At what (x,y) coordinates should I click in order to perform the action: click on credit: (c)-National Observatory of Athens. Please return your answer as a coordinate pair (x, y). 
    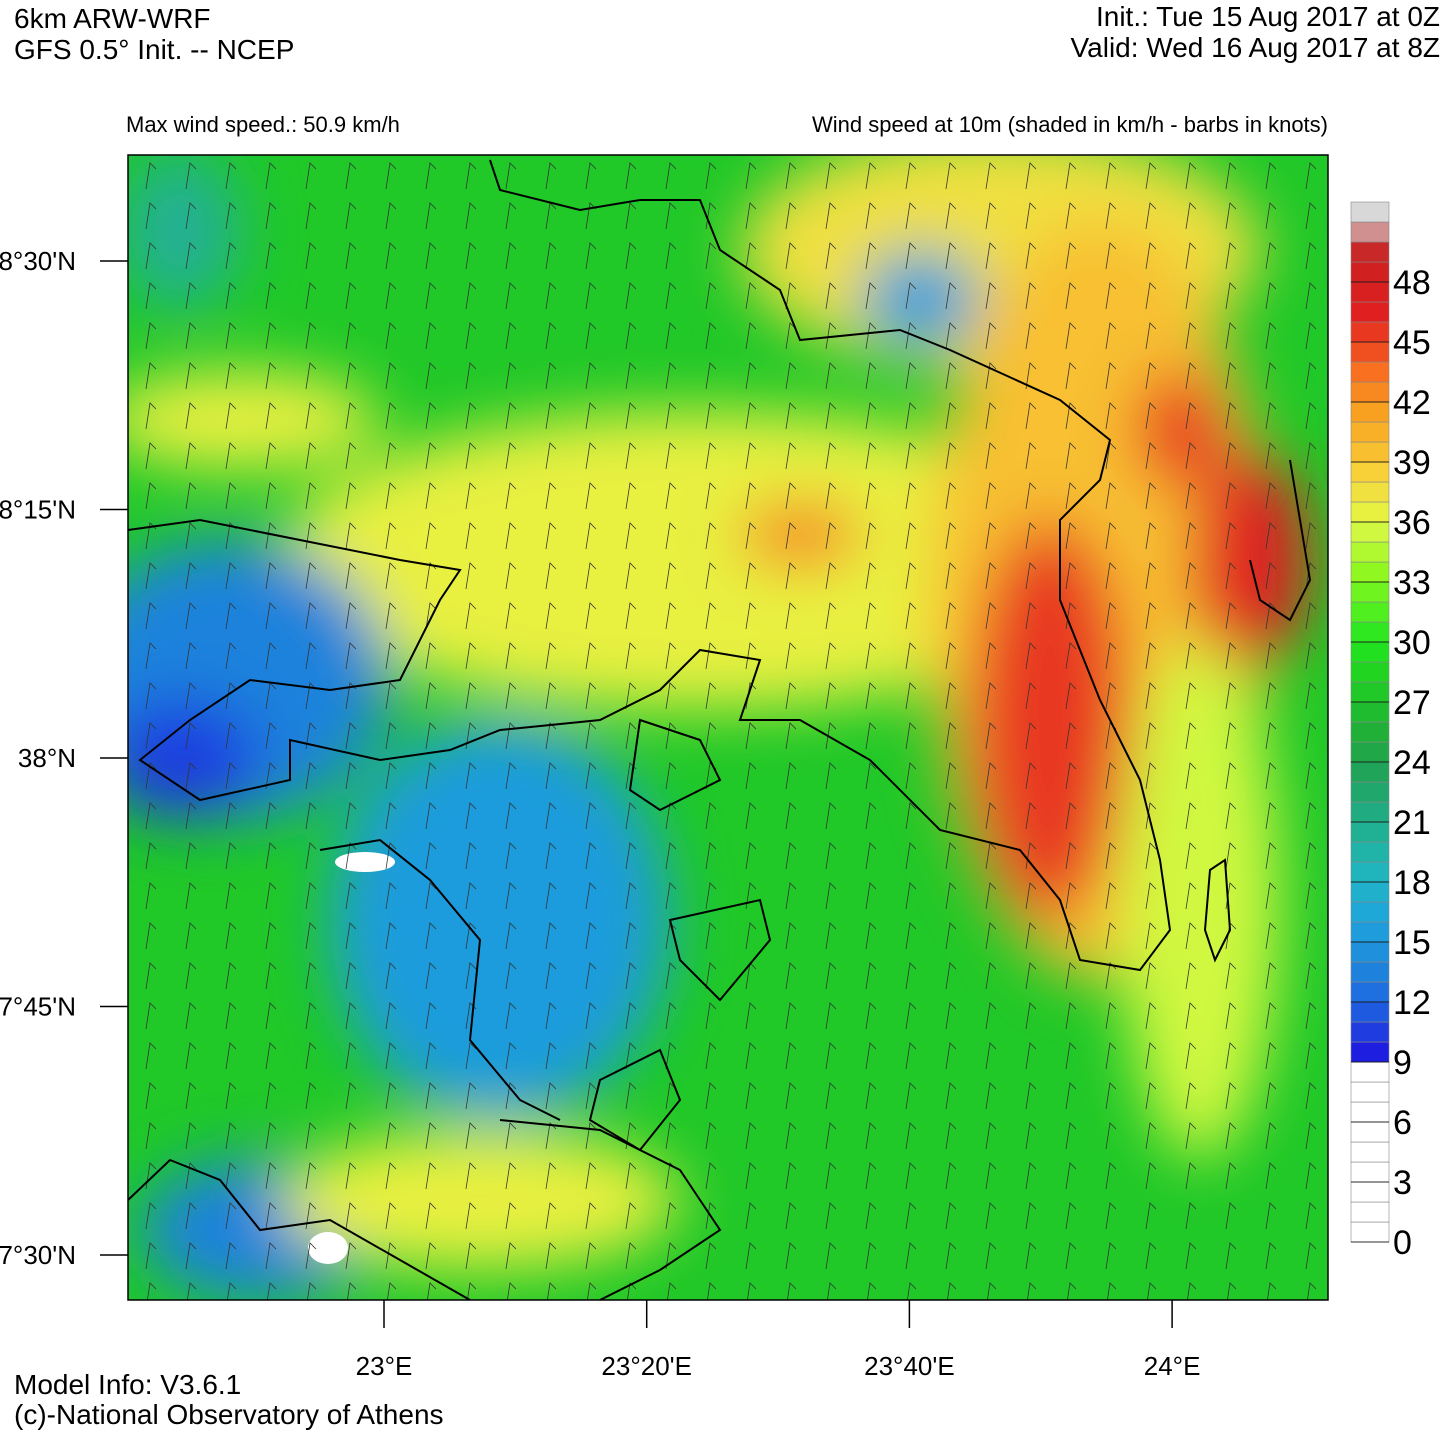
    Looking at the image, I should click on (229, 1414).